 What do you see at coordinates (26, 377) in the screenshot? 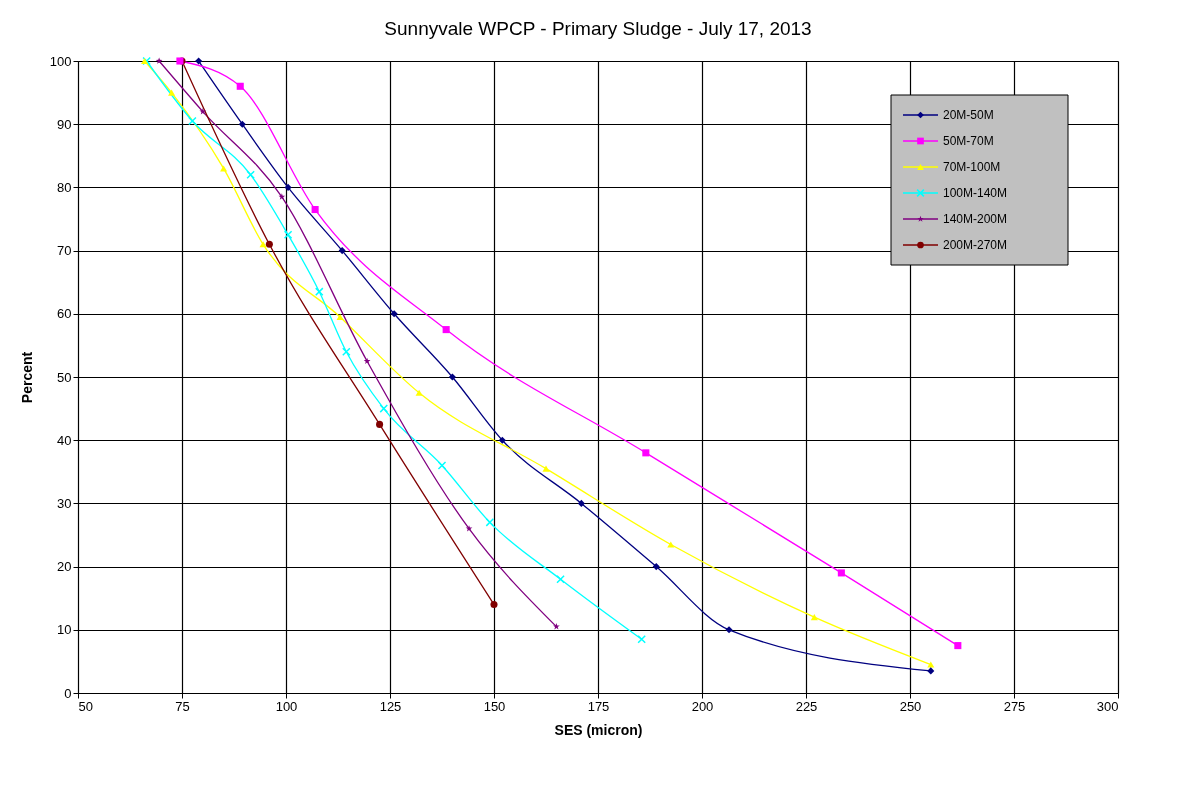
I see `y-axis-title: Percent` at bounding box center [26, 377].